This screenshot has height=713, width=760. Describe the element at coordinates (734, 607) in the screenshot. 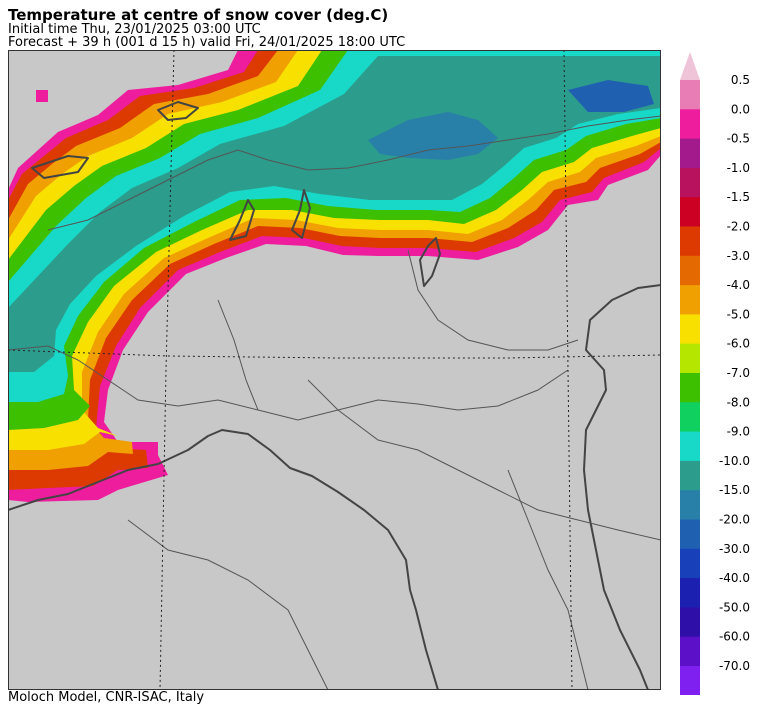

I see `legend-label: -50.0` at that location.